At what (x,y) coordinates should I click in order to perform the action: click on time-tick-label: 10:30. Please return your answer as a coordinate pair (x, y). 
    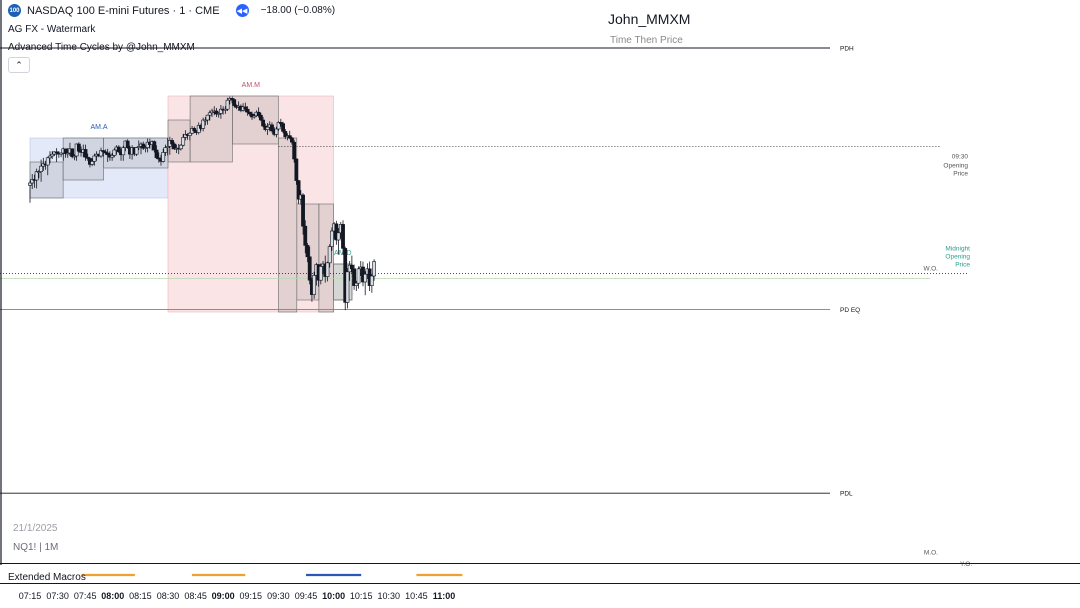
    Looking at the image, I should click on (389, 596).